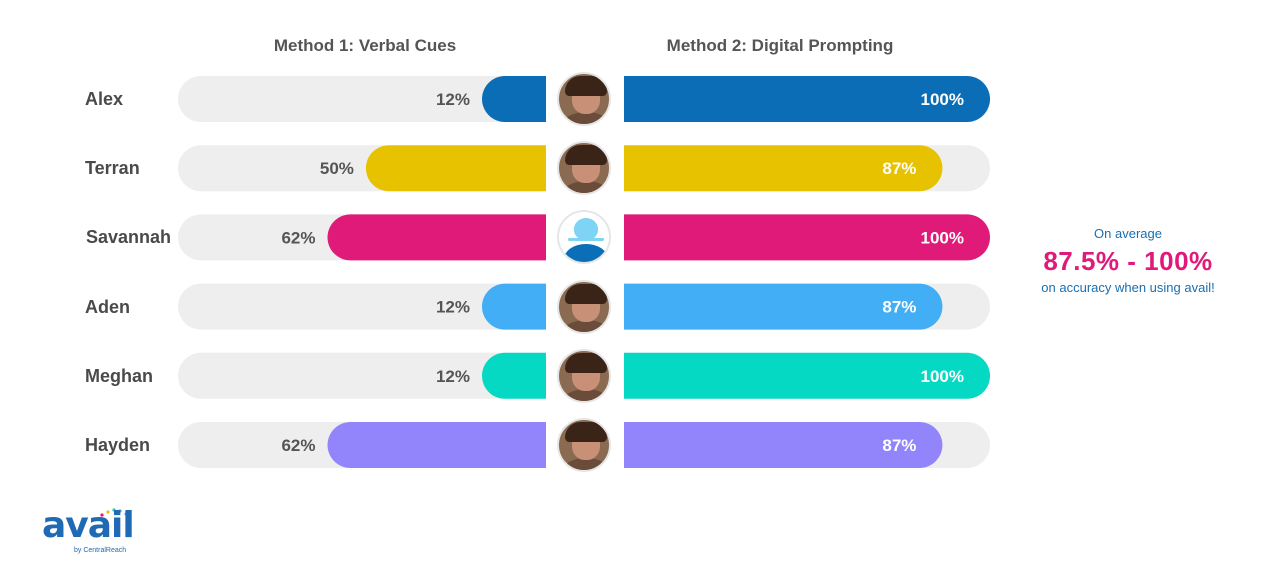  I want to click on category-label: Hayden, so click(118, 445).